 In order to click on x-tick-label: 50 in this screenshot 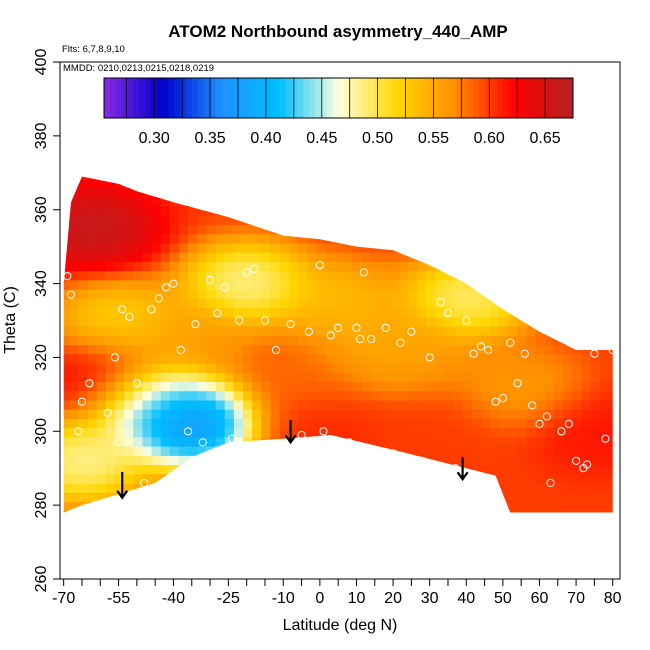, I will do `click(503, 598)`.